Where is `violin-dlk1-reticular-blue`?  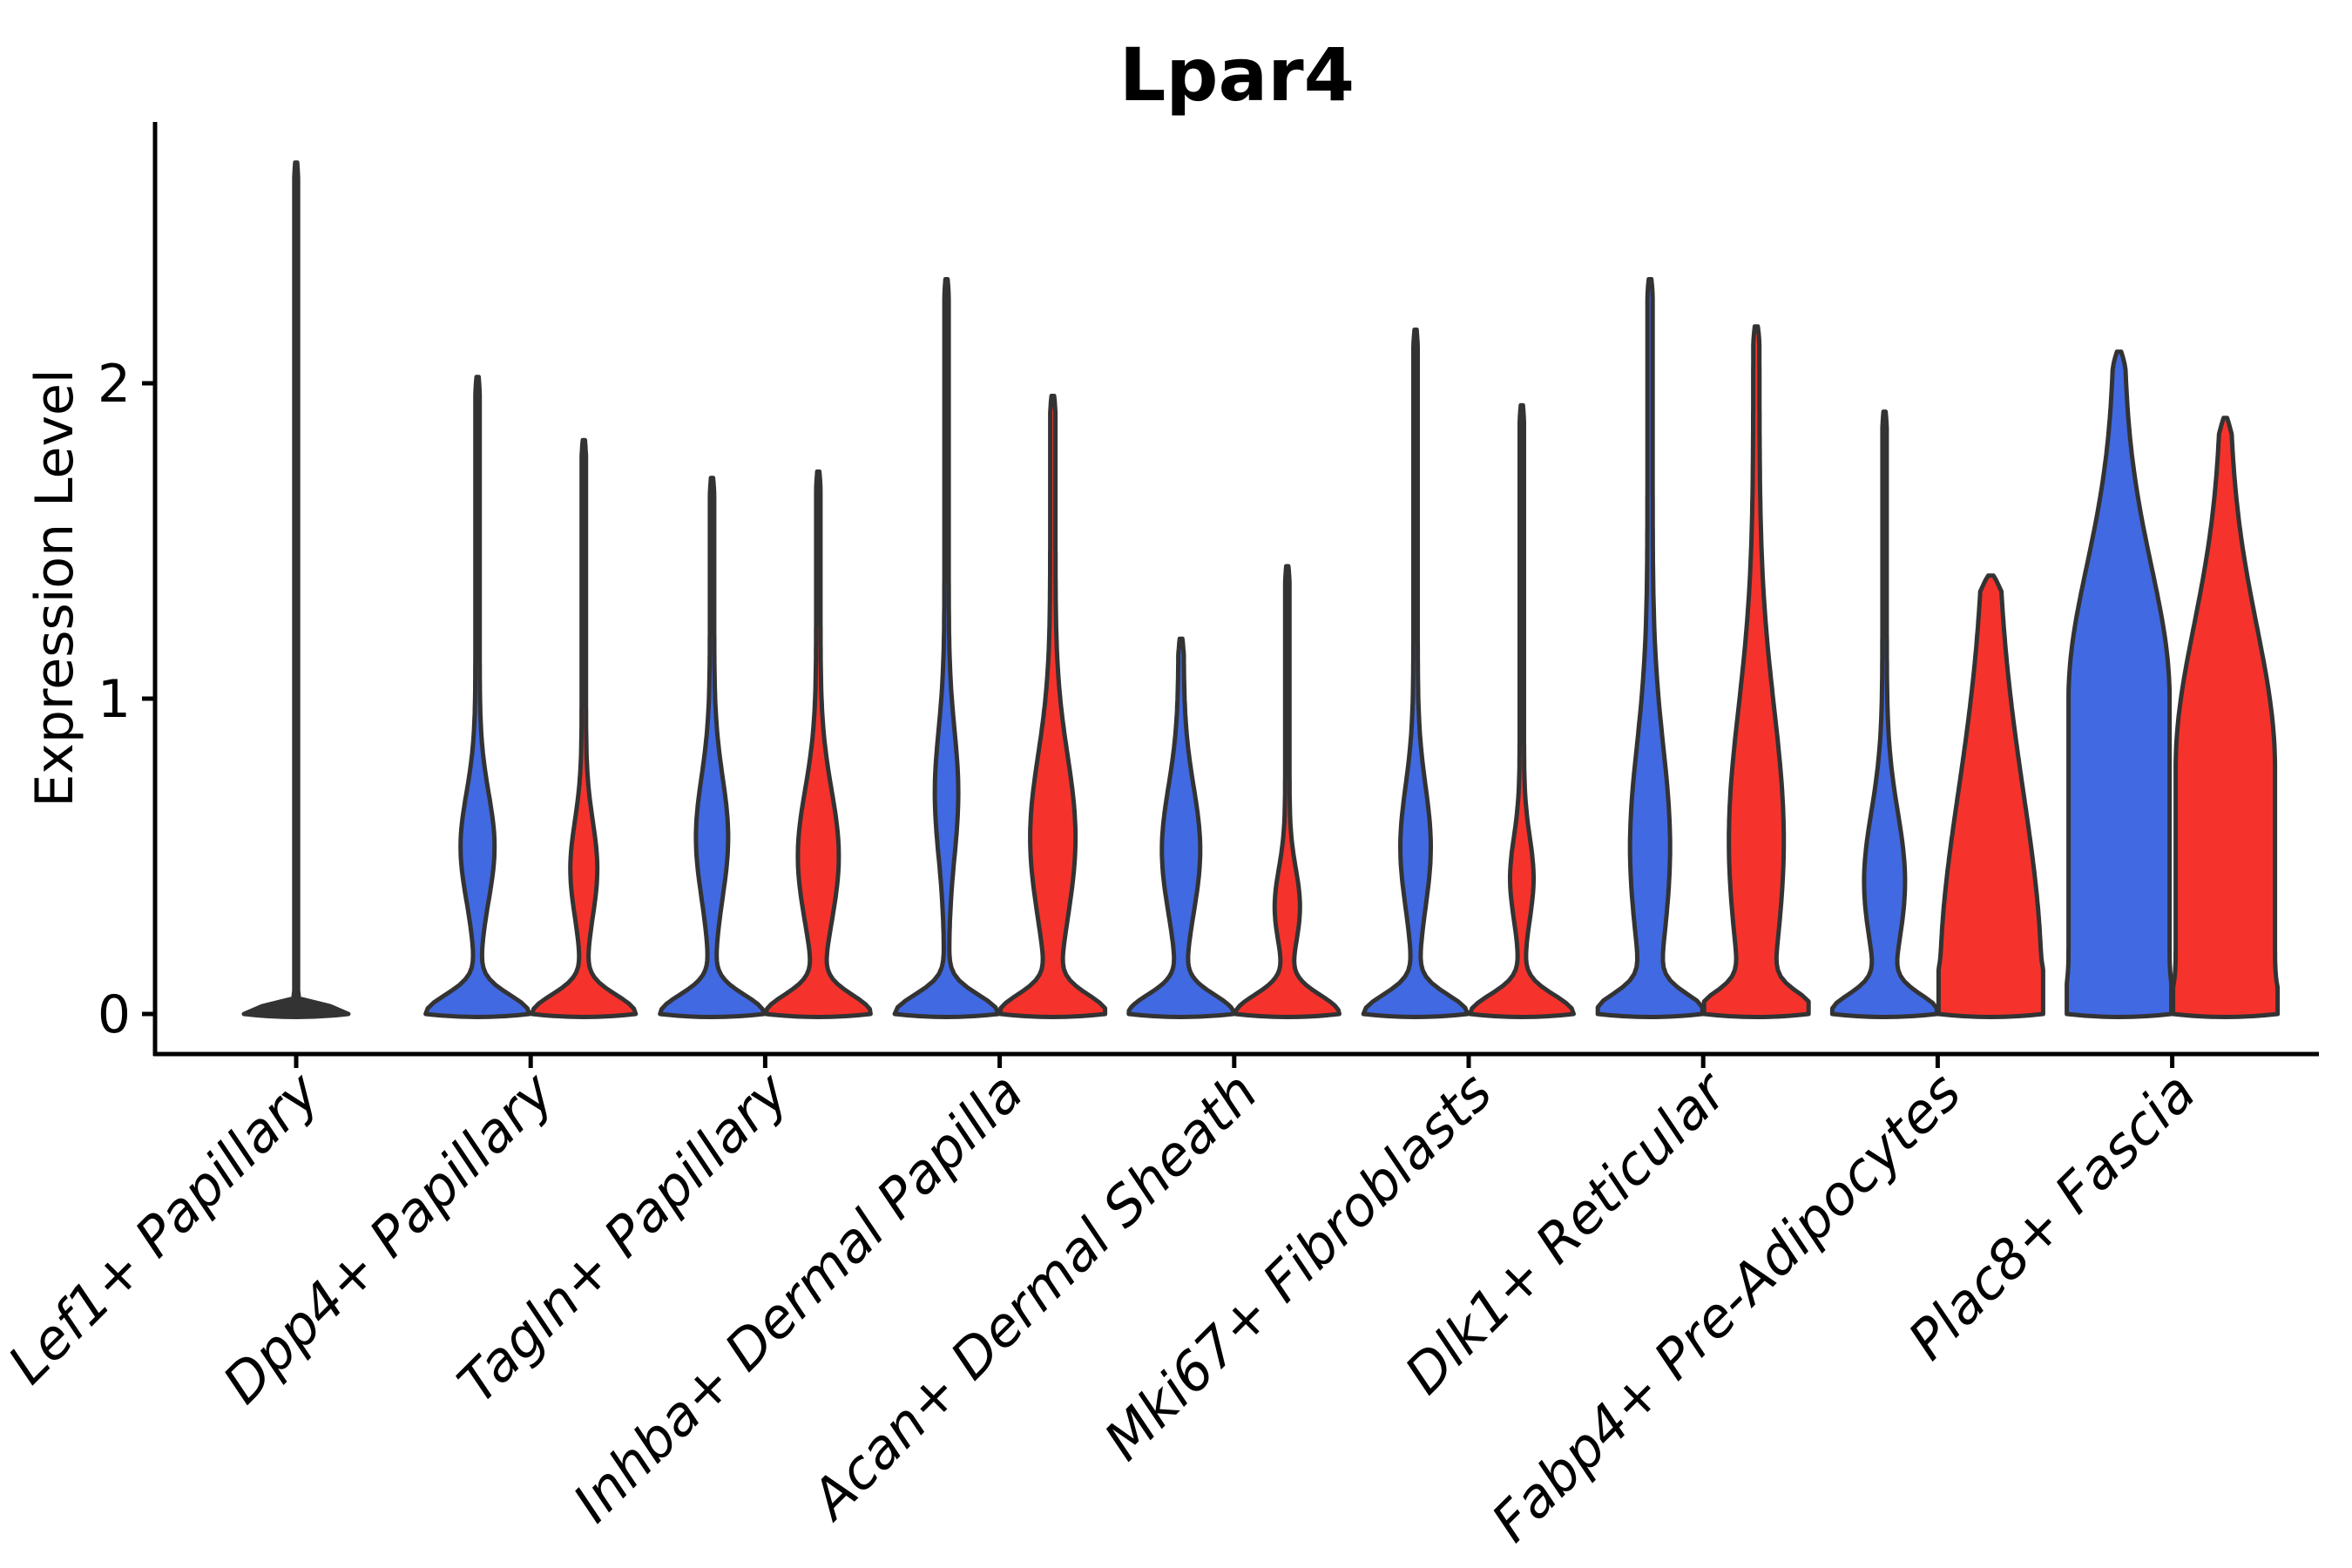
violin-dlk1-reticular-blue is located at coordinates (1650, 648).